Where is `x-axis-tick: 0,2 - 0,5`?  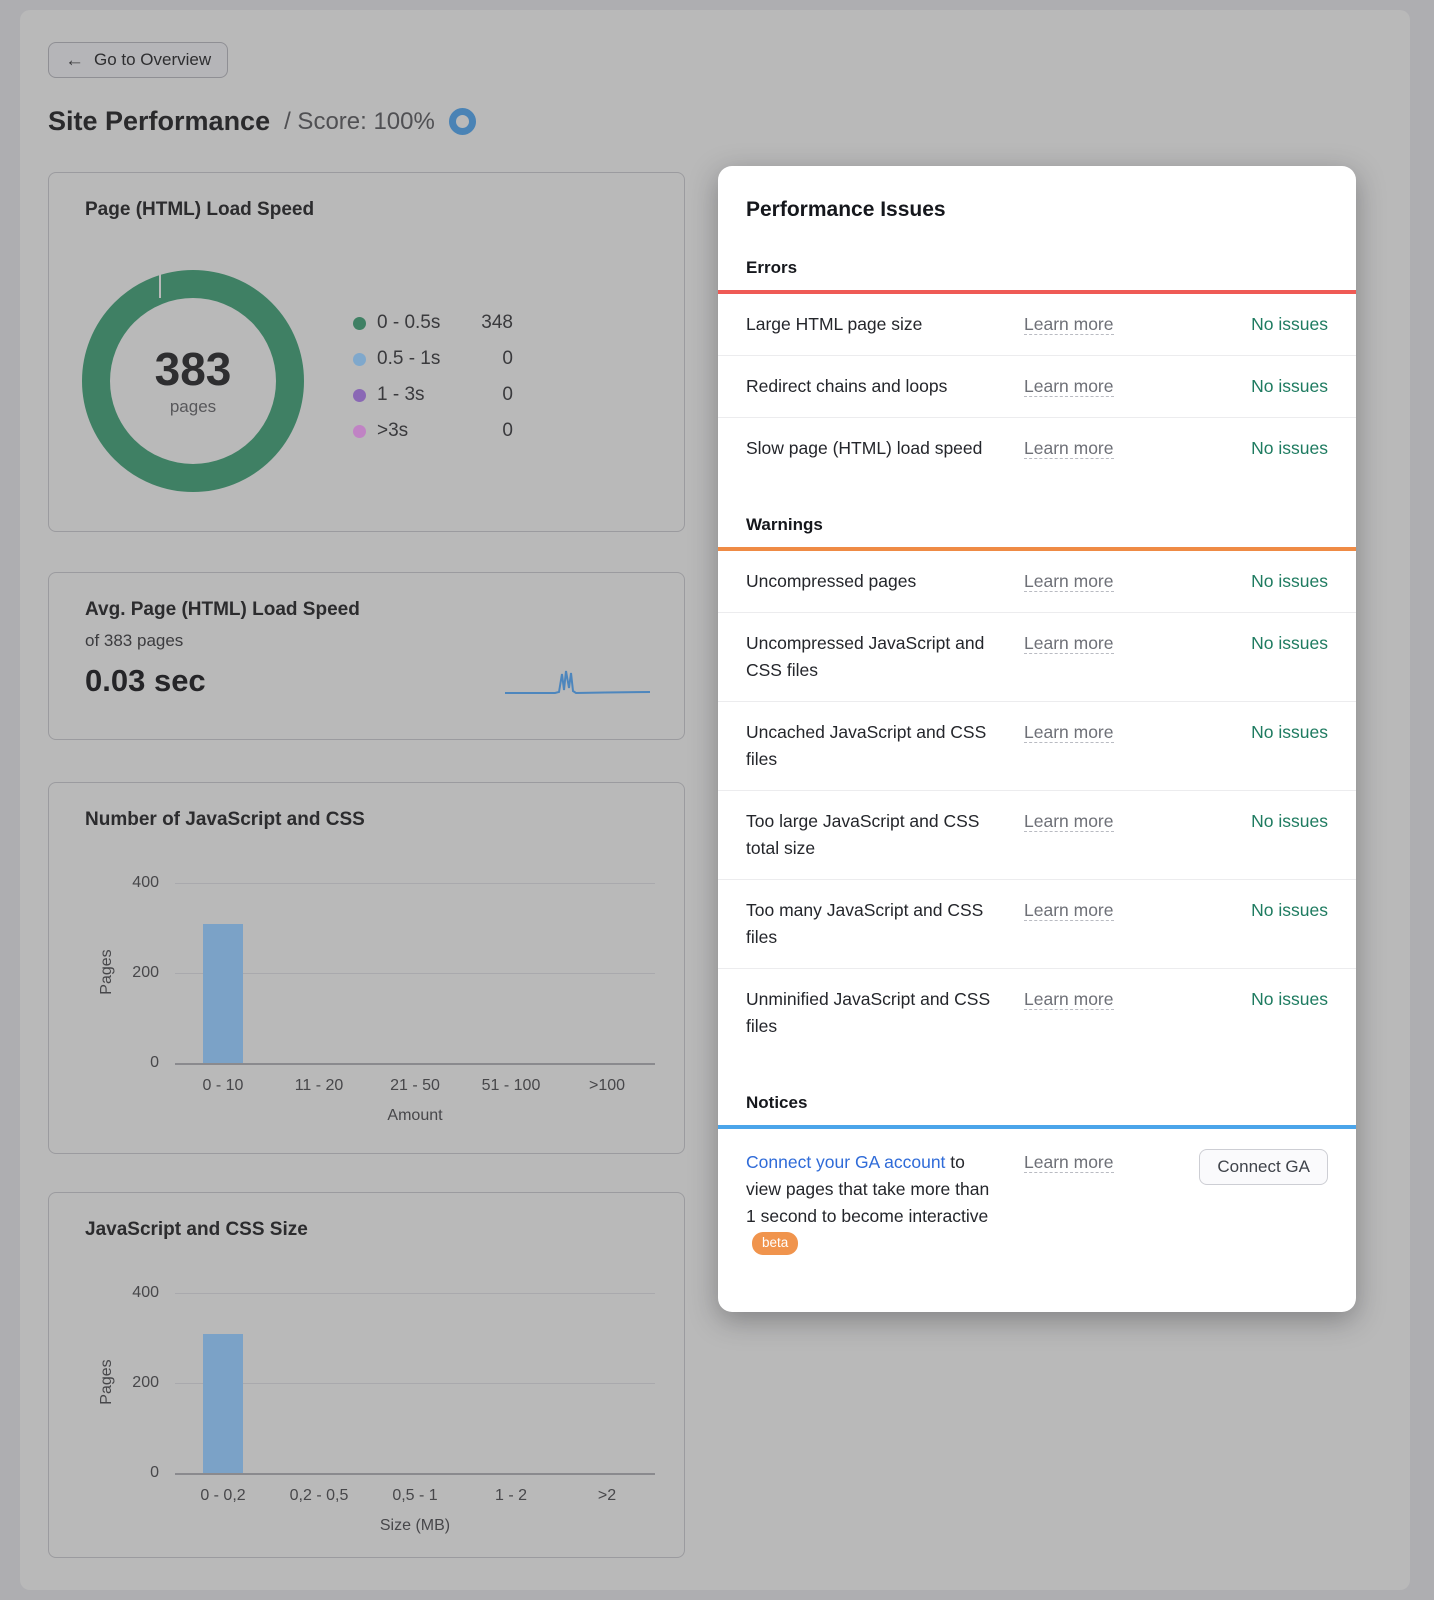
x-axis-tick: 0,2 - 0,5 is located at coordinates (319, 1495).